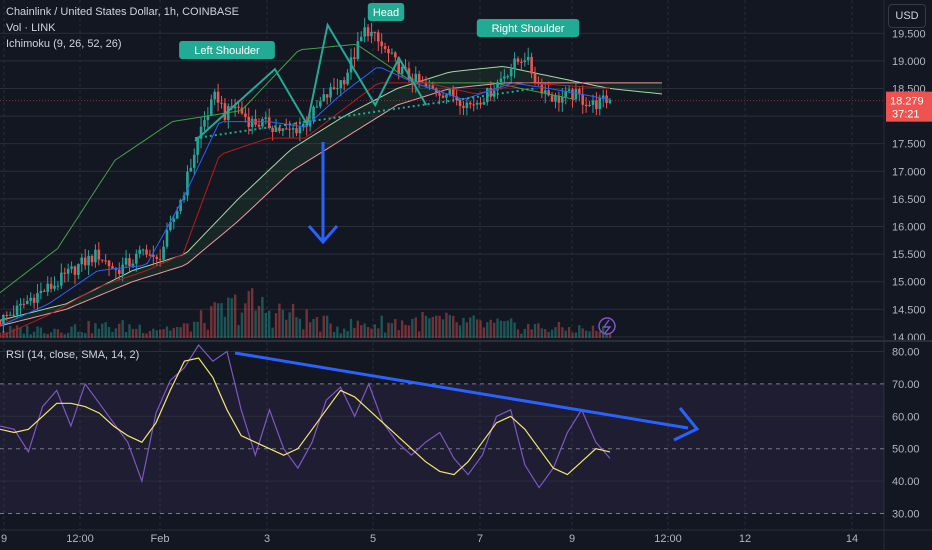 The height and width of the screenshot is (550, 932). Describe the element at coordinates (909, 34) in the screenshot. I see `y-tick-label: 19.500` at that location.